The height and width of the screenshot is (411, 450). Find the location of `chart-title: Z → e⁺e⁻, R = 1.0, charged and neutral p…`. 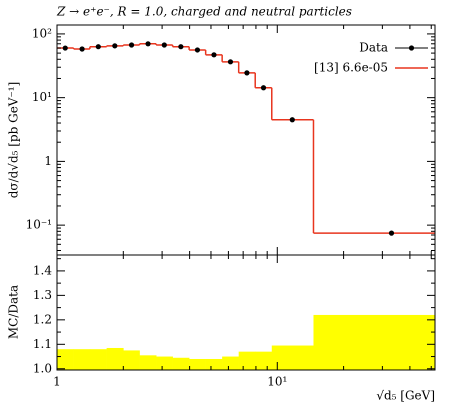

chart-title: Z → e⁺e⁻, R = 1.0, charged and neutral p… is located at coordinates (204, 12).